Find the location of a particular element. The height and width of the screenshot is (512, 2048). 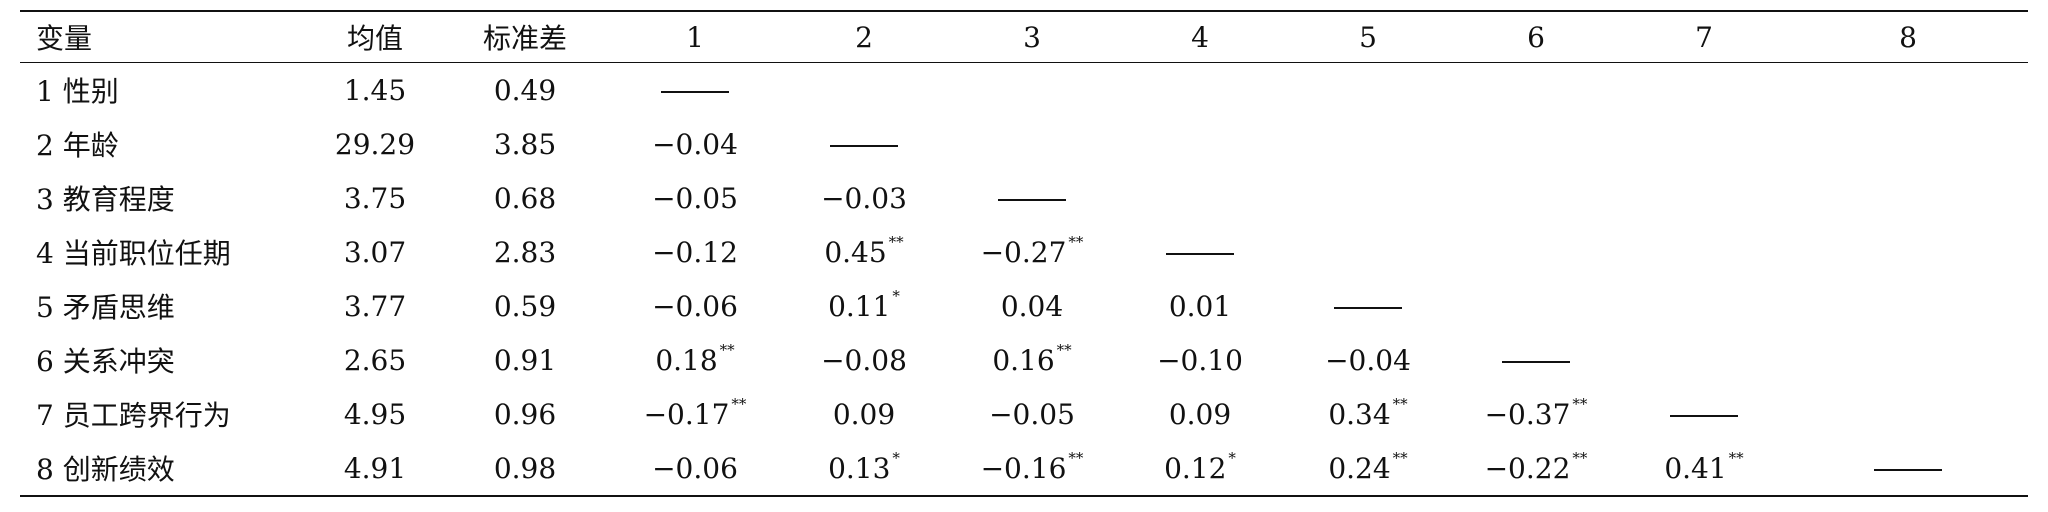

correlation-cell: −0.06 is located at coordinates (695, 468).